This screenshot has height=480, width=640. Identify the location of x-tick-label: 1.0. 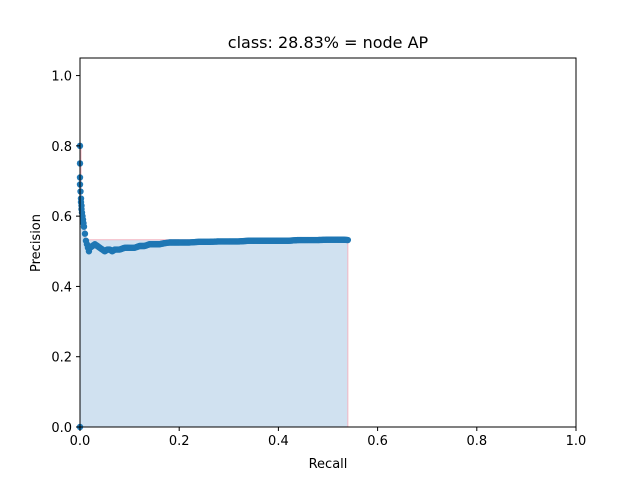
(576, 441).